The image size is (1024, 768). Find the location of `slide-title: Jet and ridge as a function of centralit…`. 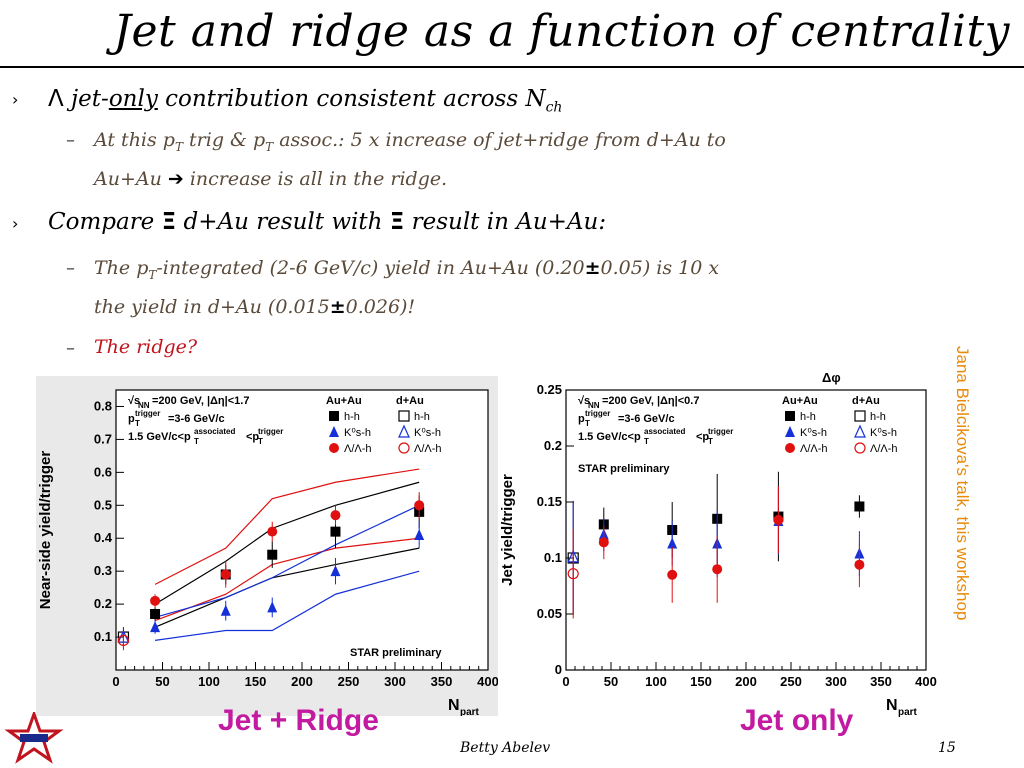

slide-title: Jet and ridge as a function of centralit… is located at coordinates (561, 31).